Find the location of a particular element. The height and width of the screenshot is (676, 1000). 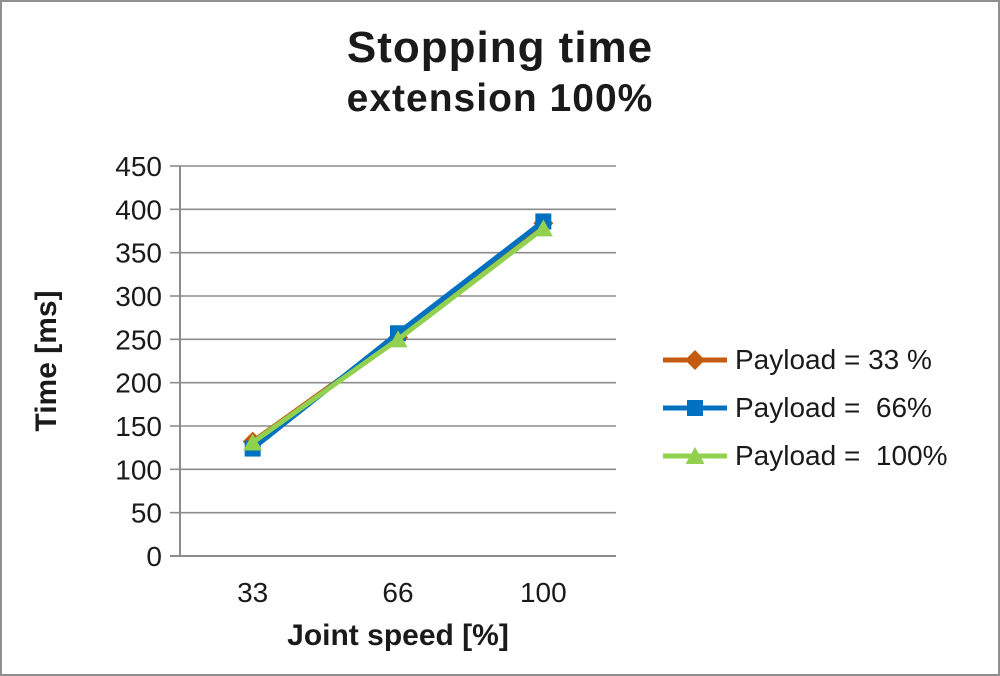

y-tick-label: 100 is located at coordinates (138, 469).